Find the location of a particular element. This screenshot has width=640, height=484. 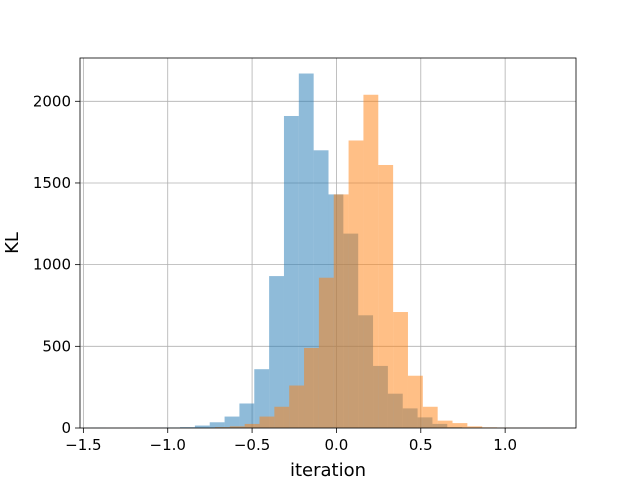

y-tick-label: 1500 is located at coordinates (52, 183).